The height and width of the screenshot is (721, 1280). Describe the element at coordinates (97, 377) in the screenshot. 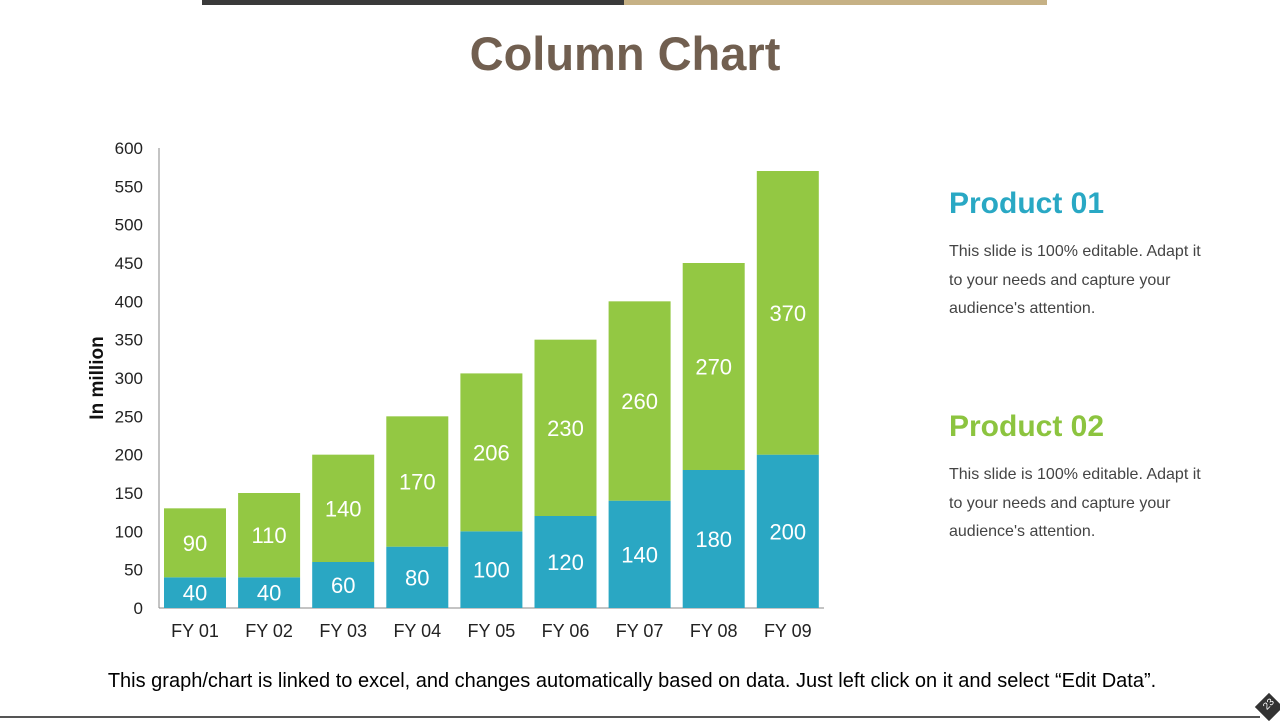

I see `y-axis-label: In million` at that location.